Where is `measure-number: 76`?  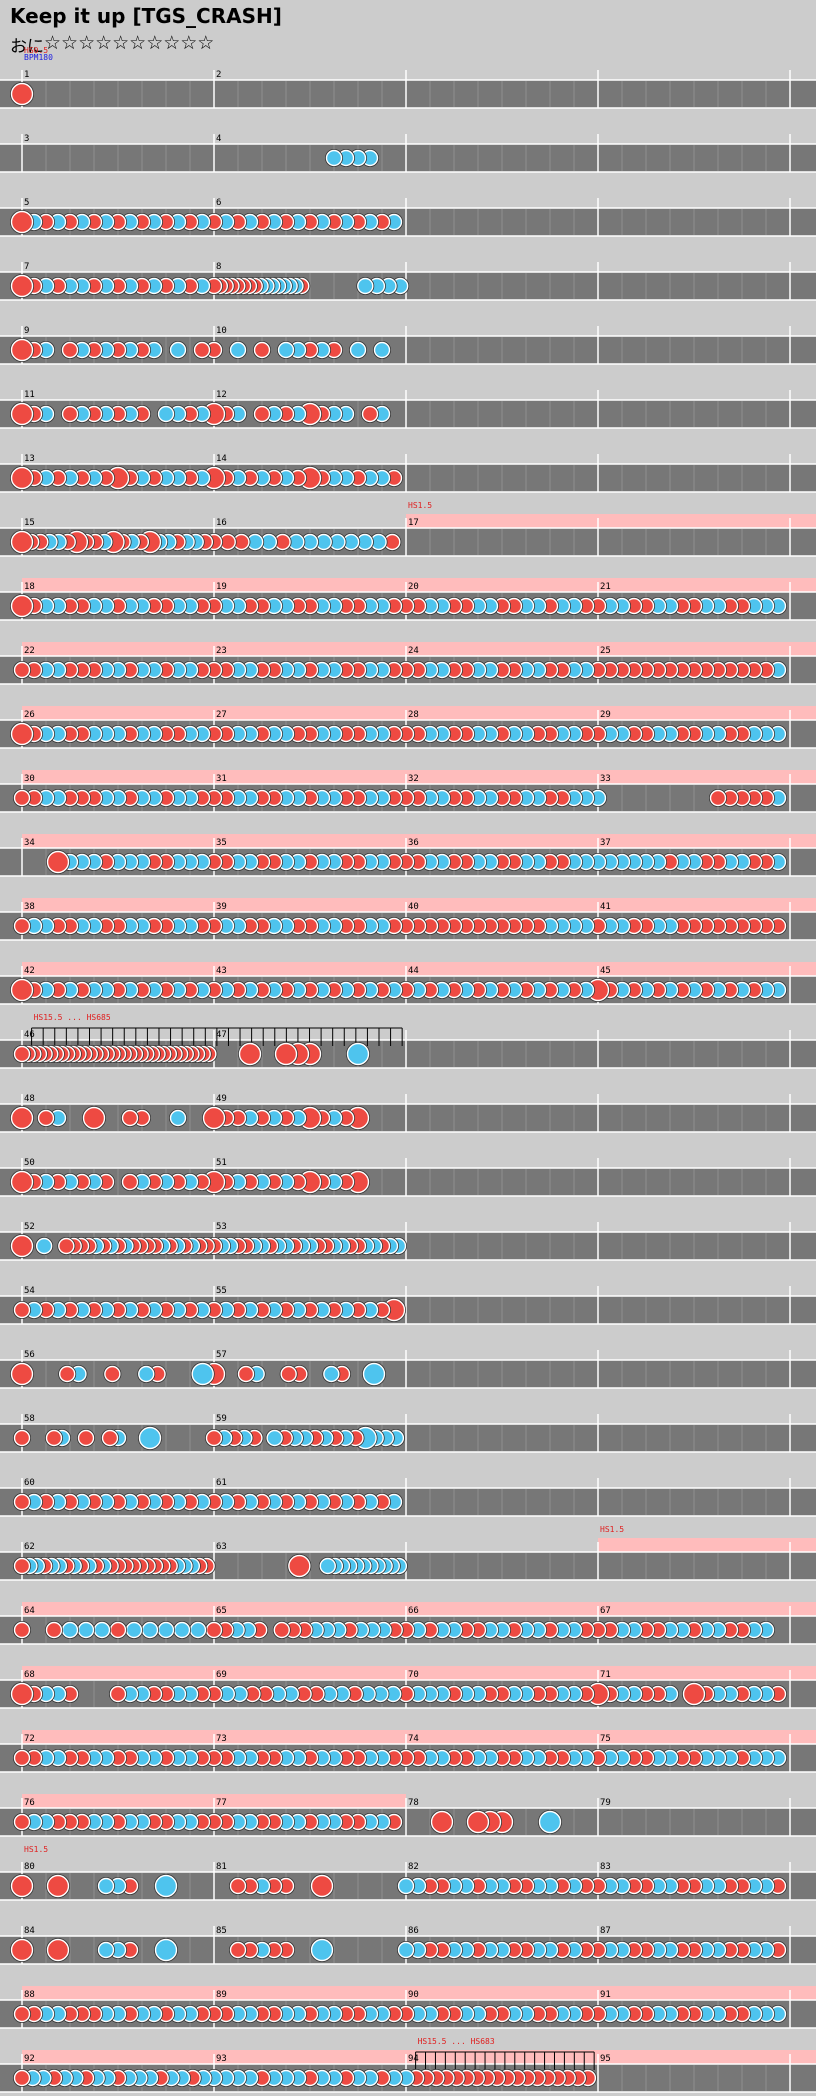 measure-number: 76 is located at coordinates (29, 1803).